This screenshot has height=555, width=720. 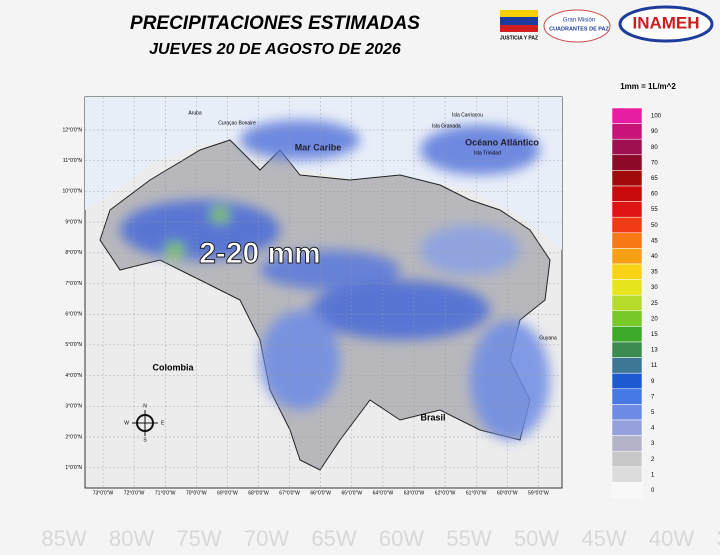 I want to click on legend-value: 30, so click(x=654, y=288).